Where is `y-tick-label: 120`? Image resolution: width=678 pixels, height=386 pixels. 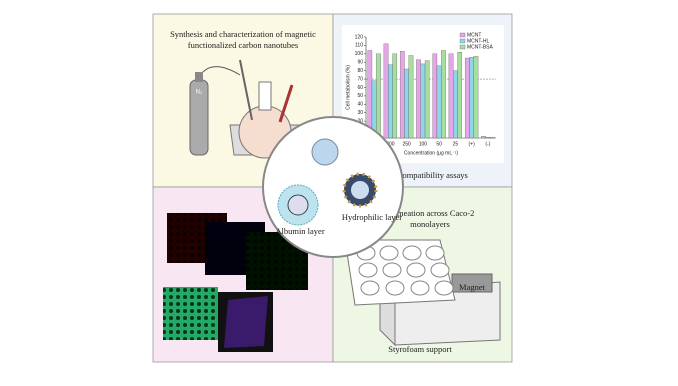 y-tick-label: 120 is located at coordinates (359, 37).